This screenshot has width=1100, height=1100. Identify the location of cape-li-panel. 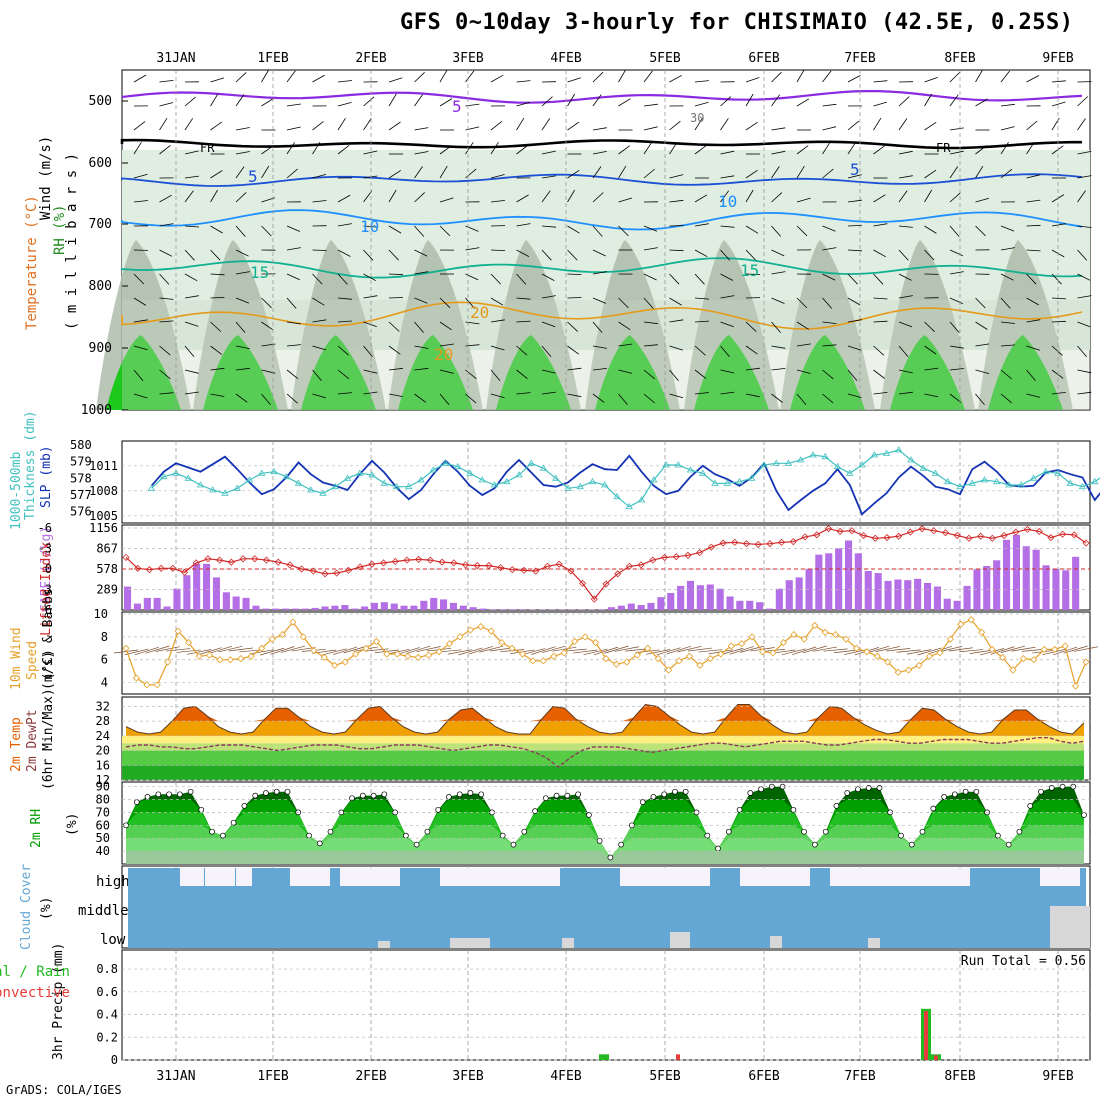
(606, 567).